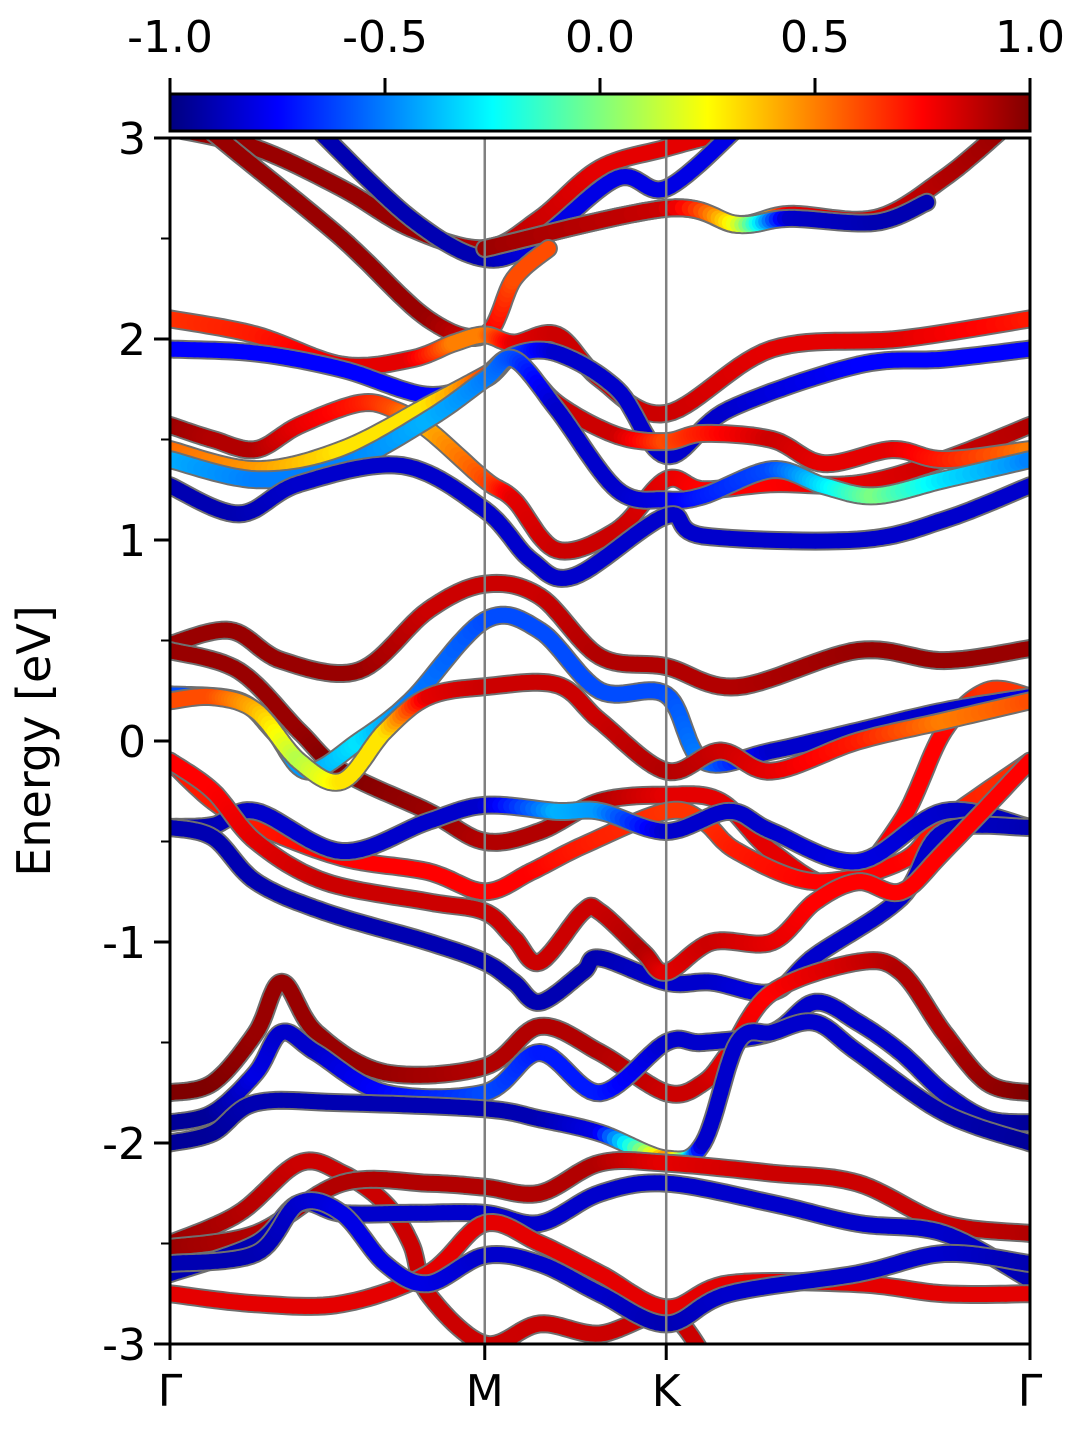  I want to click on y-tick-label: -1, so click(124, 943).